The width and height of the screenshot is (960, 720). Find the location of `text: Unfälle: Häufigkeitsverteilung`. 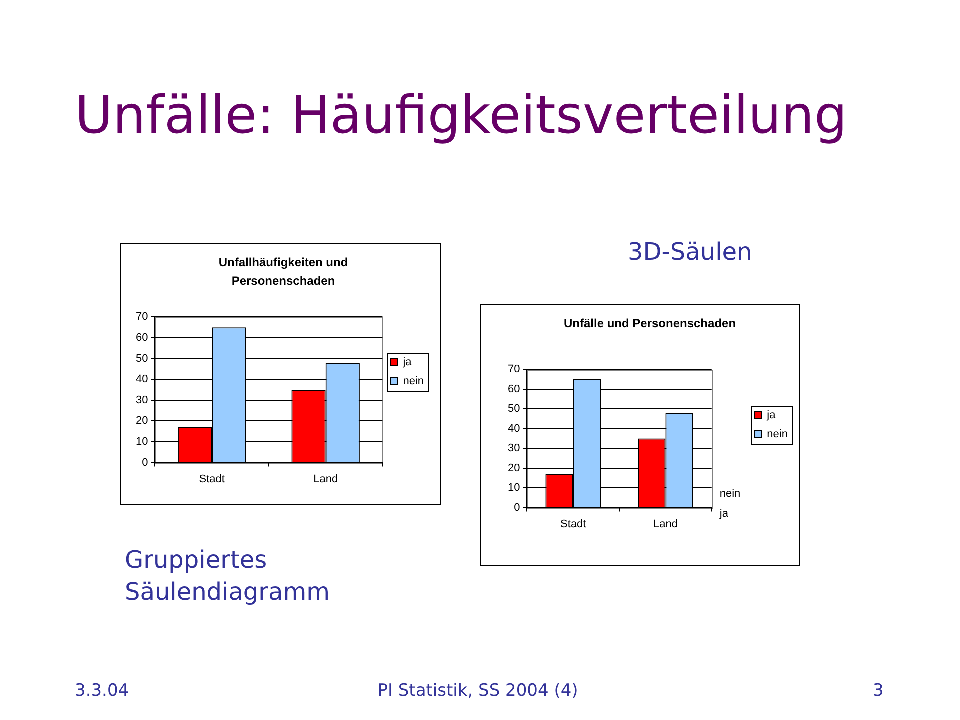

text: Unfälle: Häufigkeitsverteilung is located at coordinates (461, 116).